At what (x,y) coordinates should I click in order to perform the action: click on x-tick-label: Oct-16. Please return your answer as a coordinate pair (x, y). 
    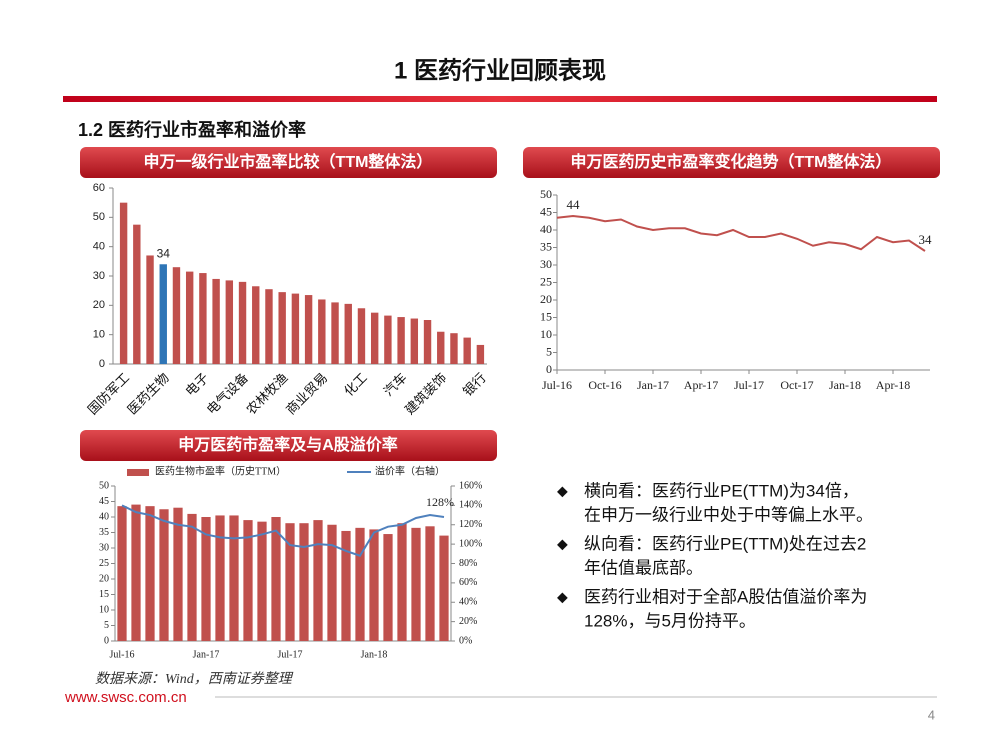
    Looking at the image, I should click on (604, 385).